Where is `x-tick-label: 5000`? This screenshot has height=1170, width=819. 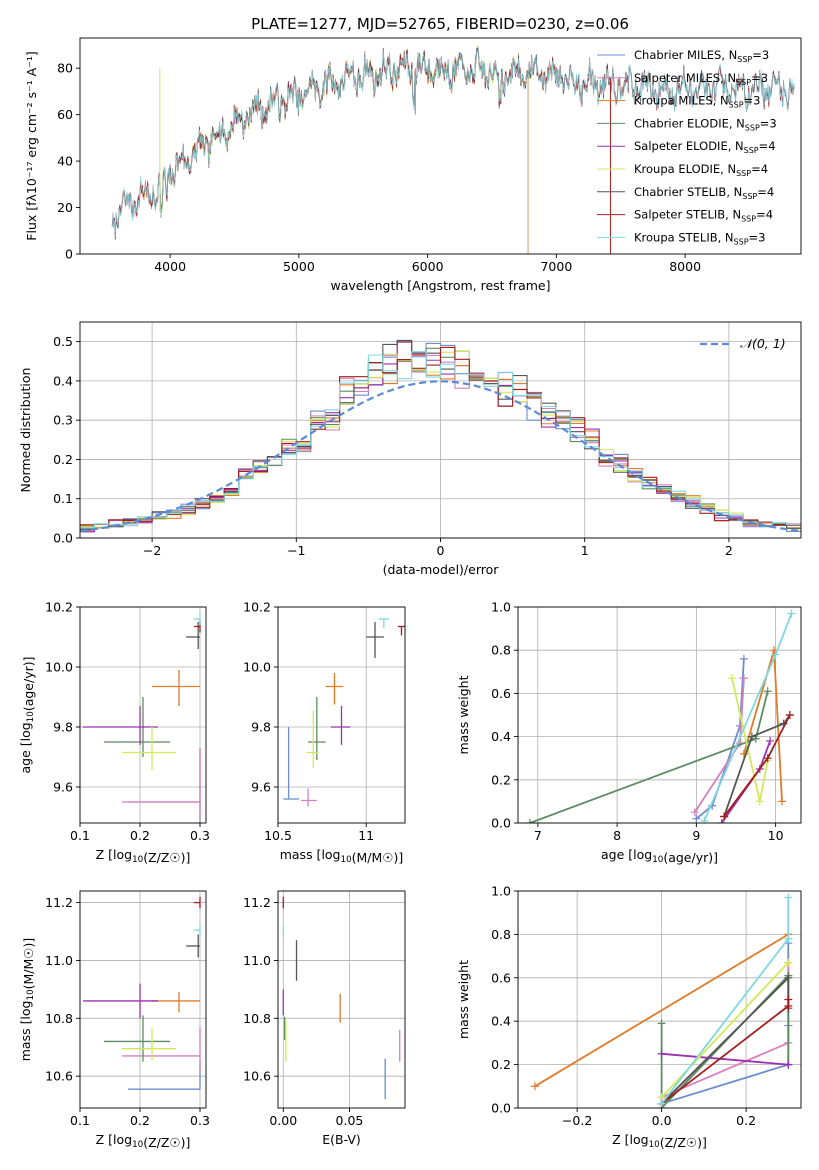
x-tick-label: 5000 is located at coordinates (299, 266).